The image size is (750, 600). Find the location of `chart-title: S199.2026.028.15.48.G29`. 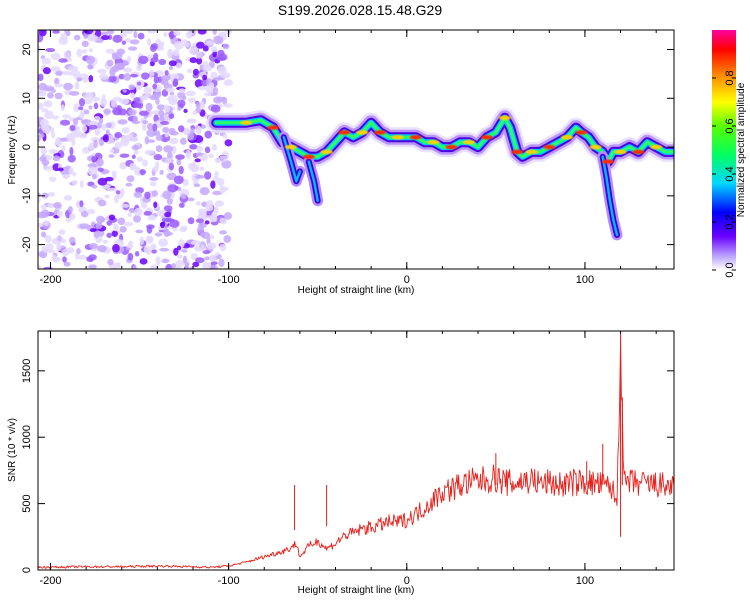

chart-title: S199.2026.028.15.48.G29 is located at coordinates (360, 10).